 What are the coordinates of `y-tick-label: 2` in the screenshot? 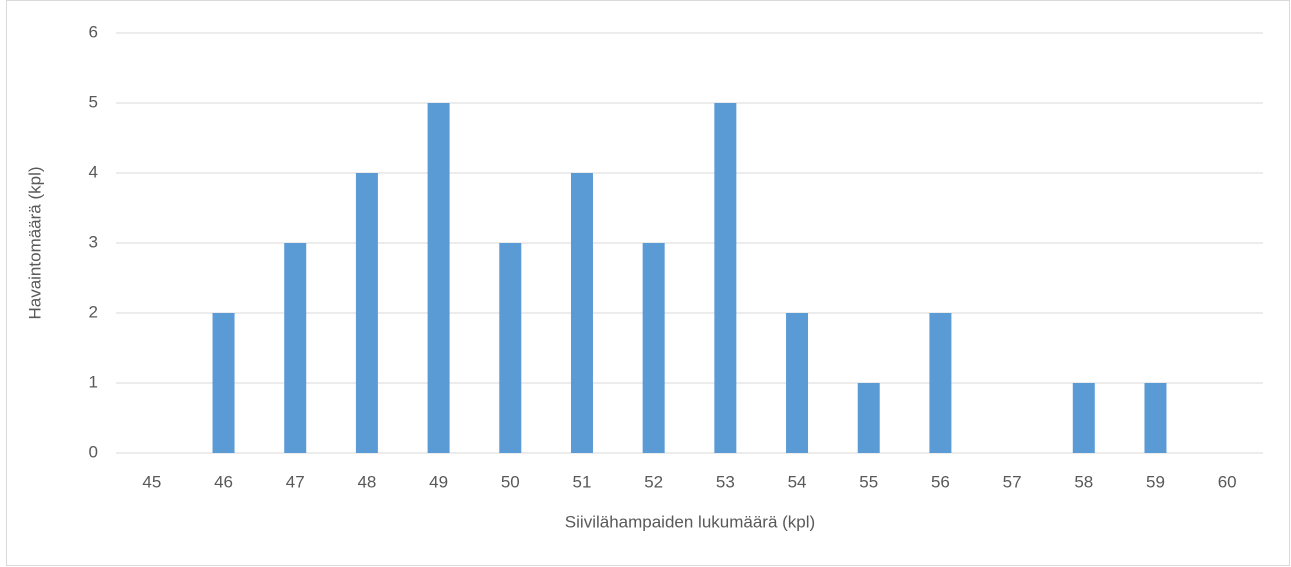 It's located at (93, 311).